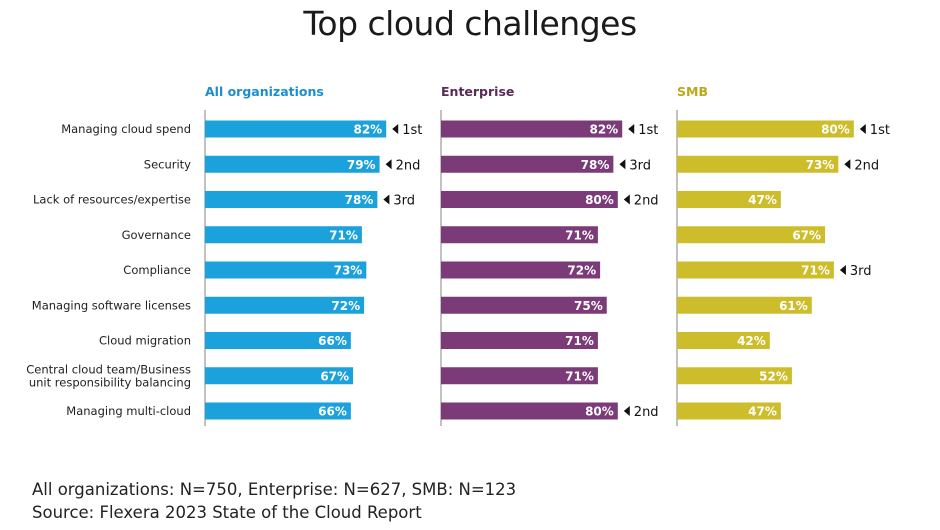  I want to click on category-label: Cloud migration, so click(145, 341).